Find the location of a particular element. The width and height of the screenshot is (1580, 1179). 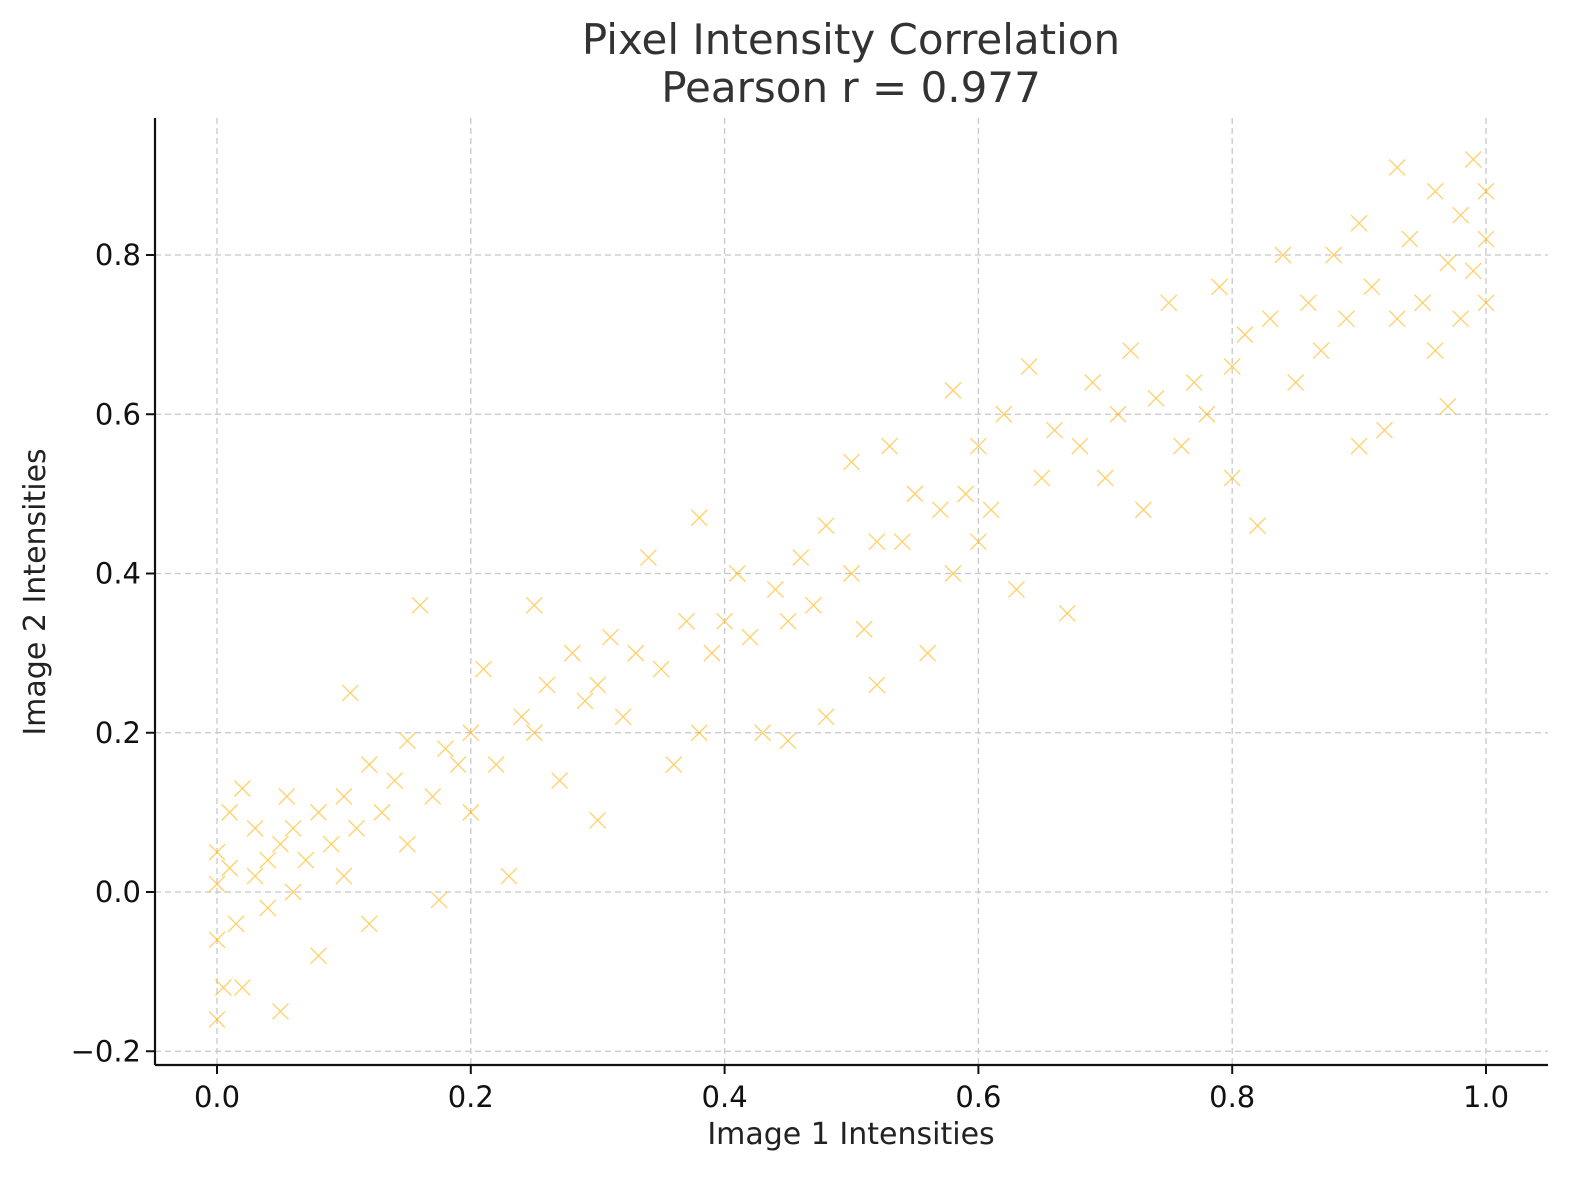

x-tick-label: 1.0 is located at coordinates (1486, 1097).